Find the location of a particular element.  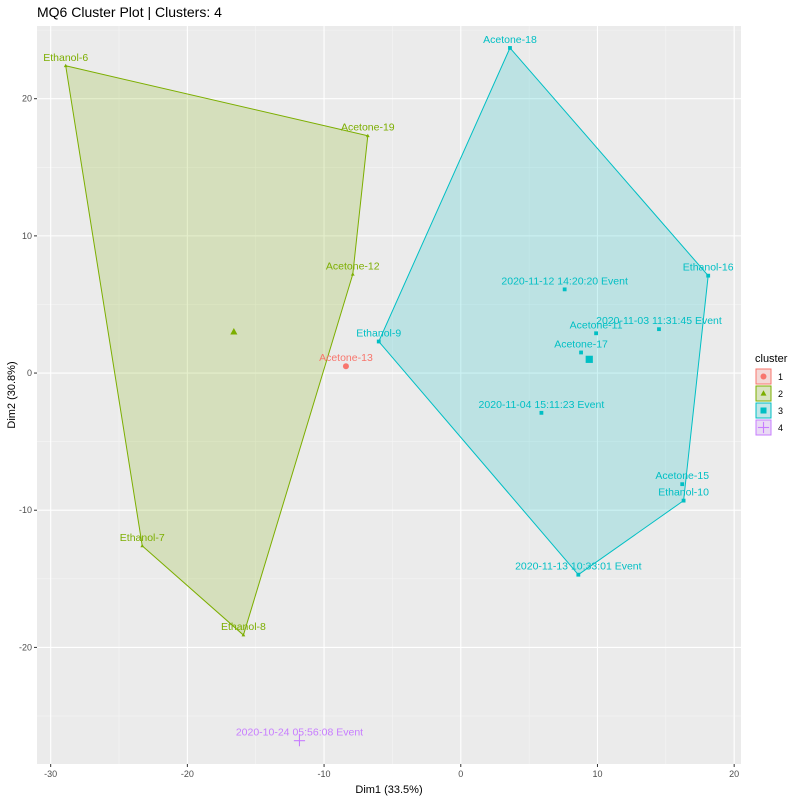

x-axis-title: Dim1 (33.5%) is located at coordinates (388, 790).